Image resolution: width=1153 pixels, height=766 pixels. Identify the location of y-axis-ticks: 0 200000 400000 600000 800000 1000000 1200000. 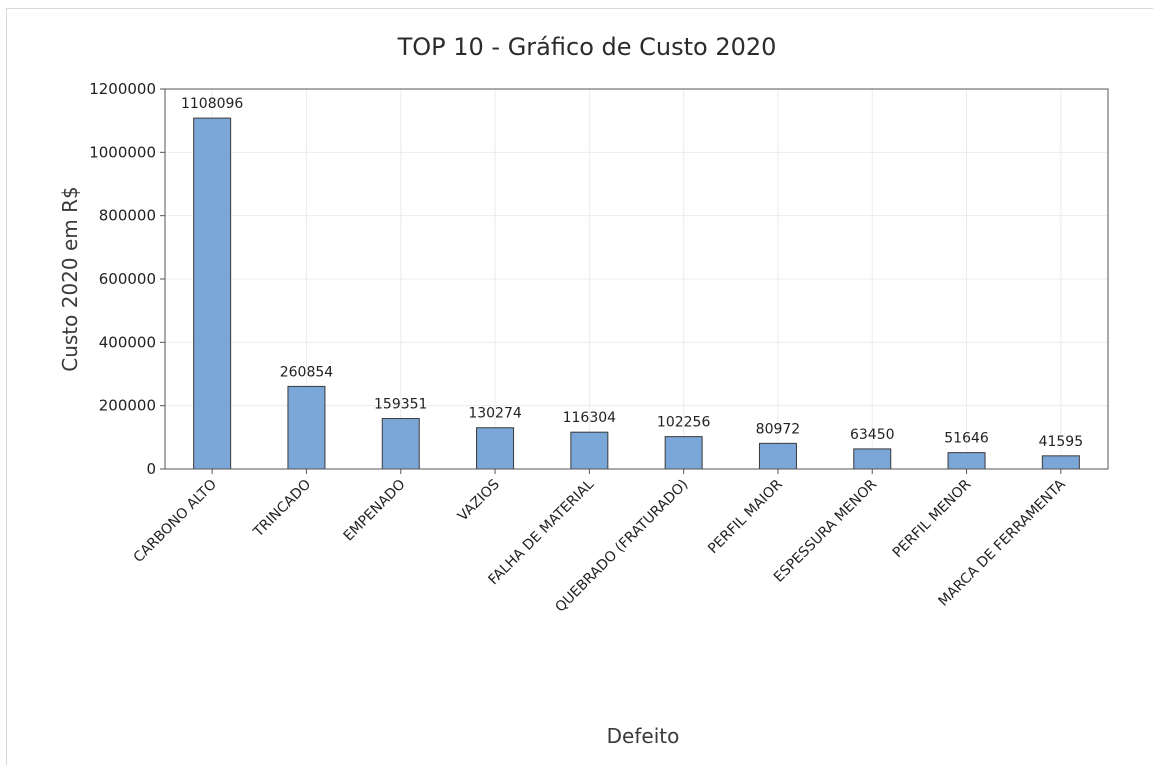
(127, 279).